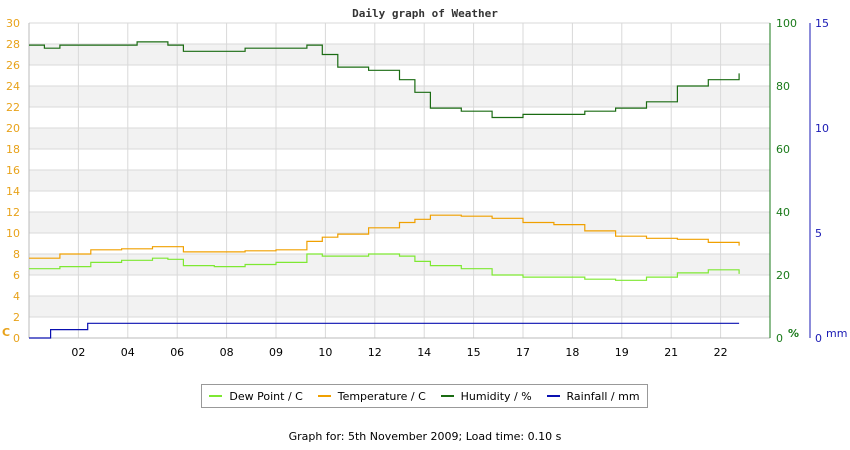 The width and height of the screenshot is (850, 450). Describe the element at coordinates (474, 352) in the screenshot. I see `x-tick-label: 15` at that location.